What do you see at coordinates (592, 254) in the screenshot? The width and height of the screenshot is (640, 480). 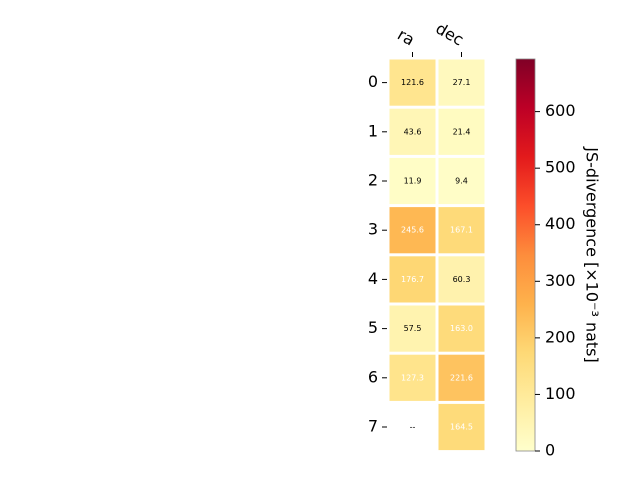 I see `colorbar-title: JS-divergence [×10⁻³ nats]` at bounding box center [592, 254].